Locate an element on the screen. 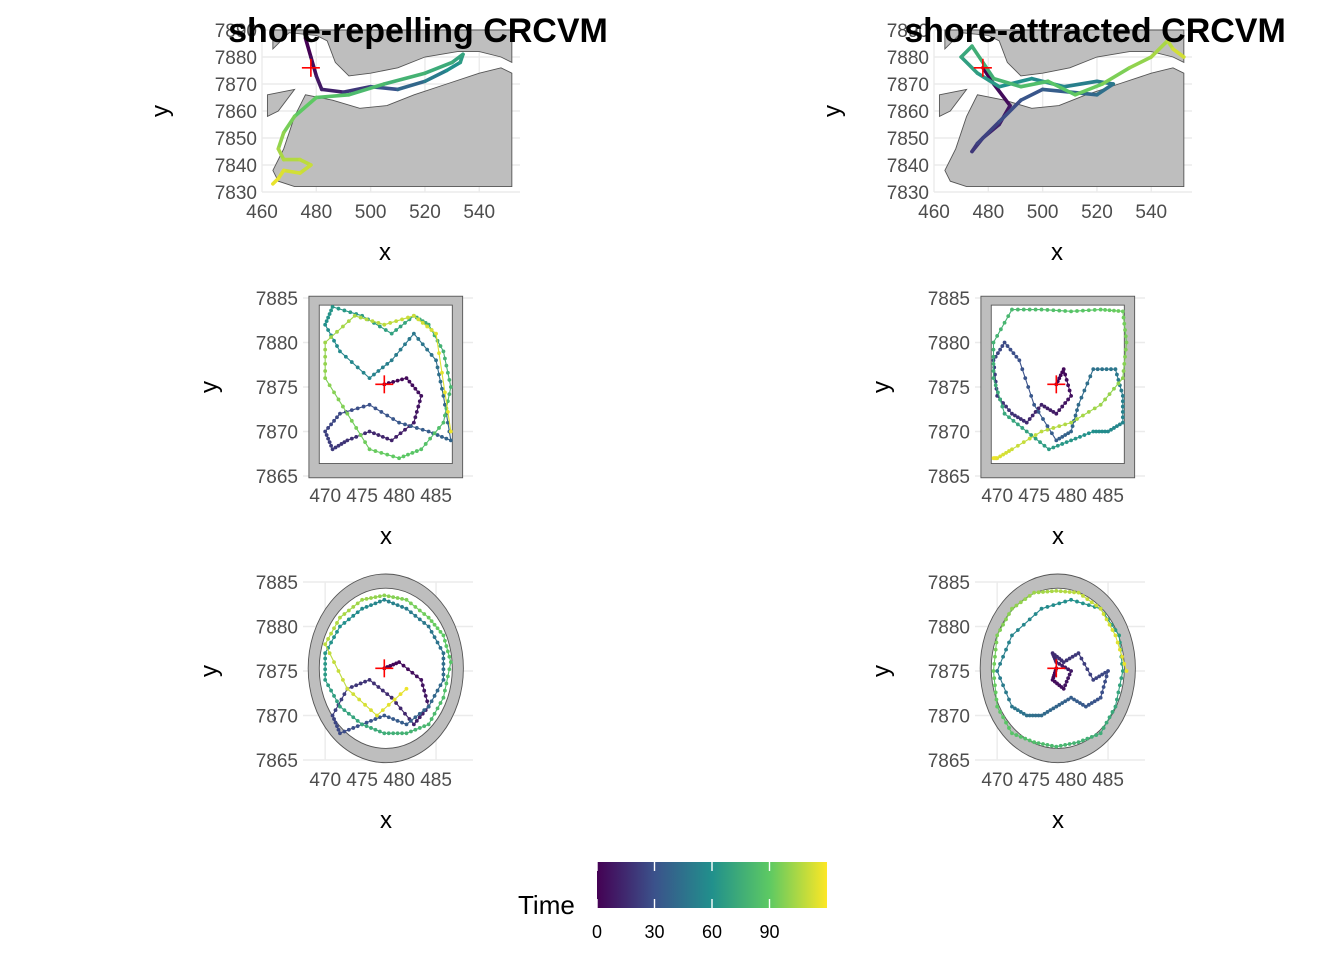  y-tick-label: 7865 is located at coordinates (277, 761).